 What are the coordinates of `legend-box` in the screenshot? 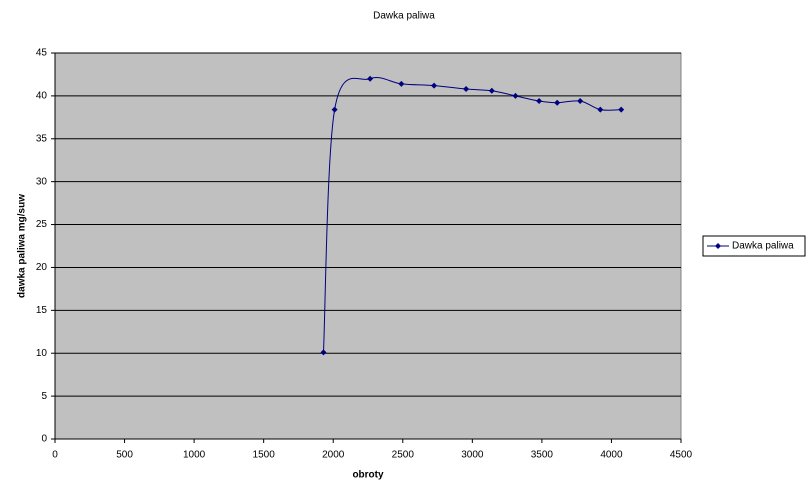 It's located at (754, 246).